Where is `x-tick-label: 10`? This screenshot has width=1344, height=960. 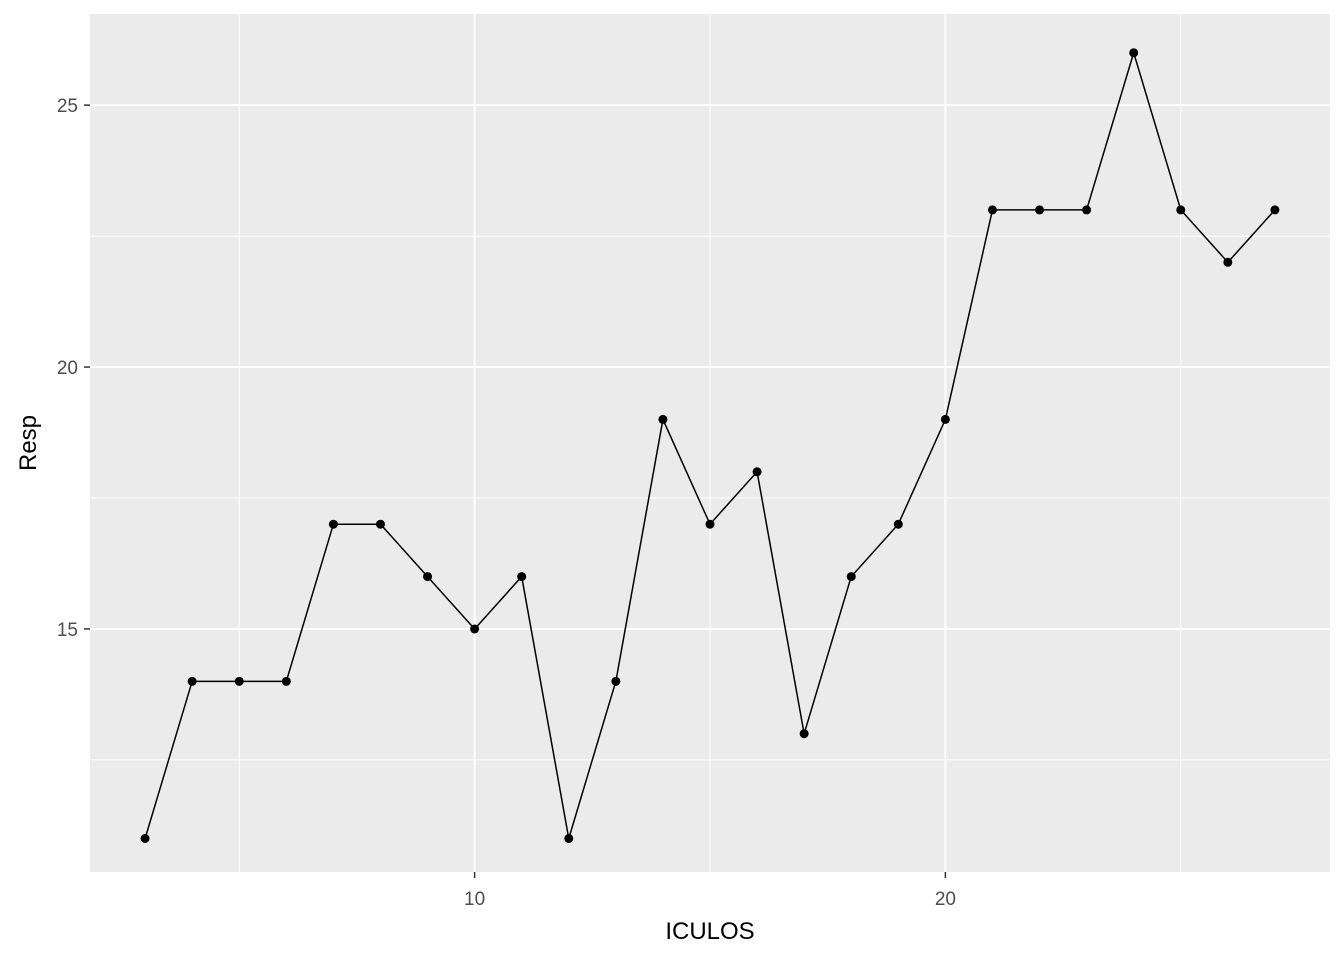
x-tick-label: 10 is located at coordinates (474, 899).